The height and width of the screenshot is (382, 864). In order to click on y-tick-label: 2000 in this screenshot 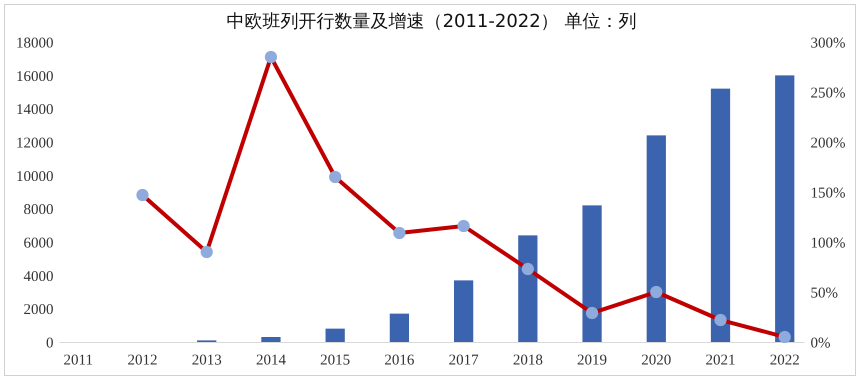, I will do `click(39, 310)`.